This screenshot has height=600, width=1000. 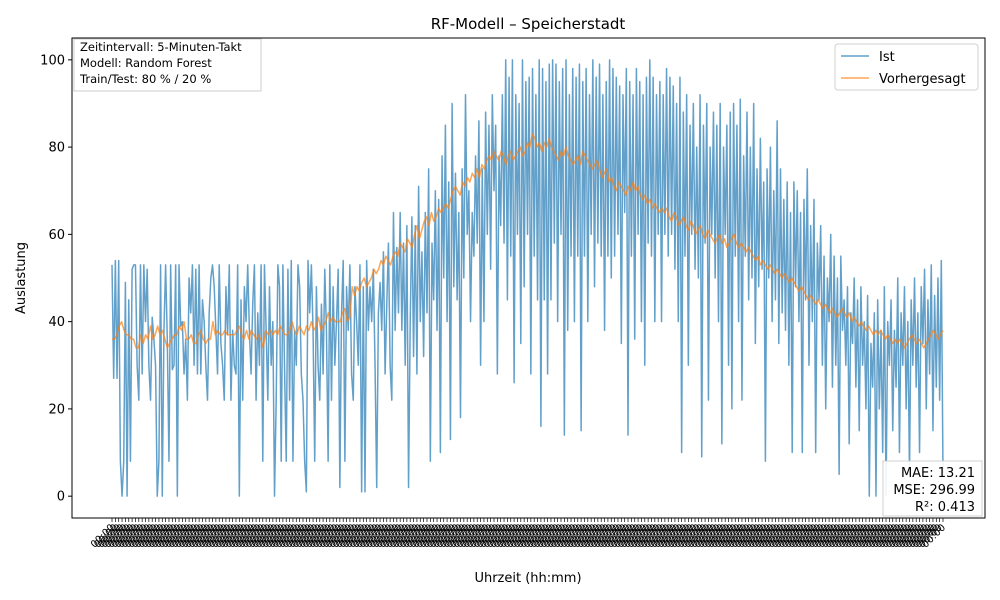 What do you see at coordinates (56, 235) in the screenshot?
I see `y-tick-label: 60` at bounding box center [56, 235].